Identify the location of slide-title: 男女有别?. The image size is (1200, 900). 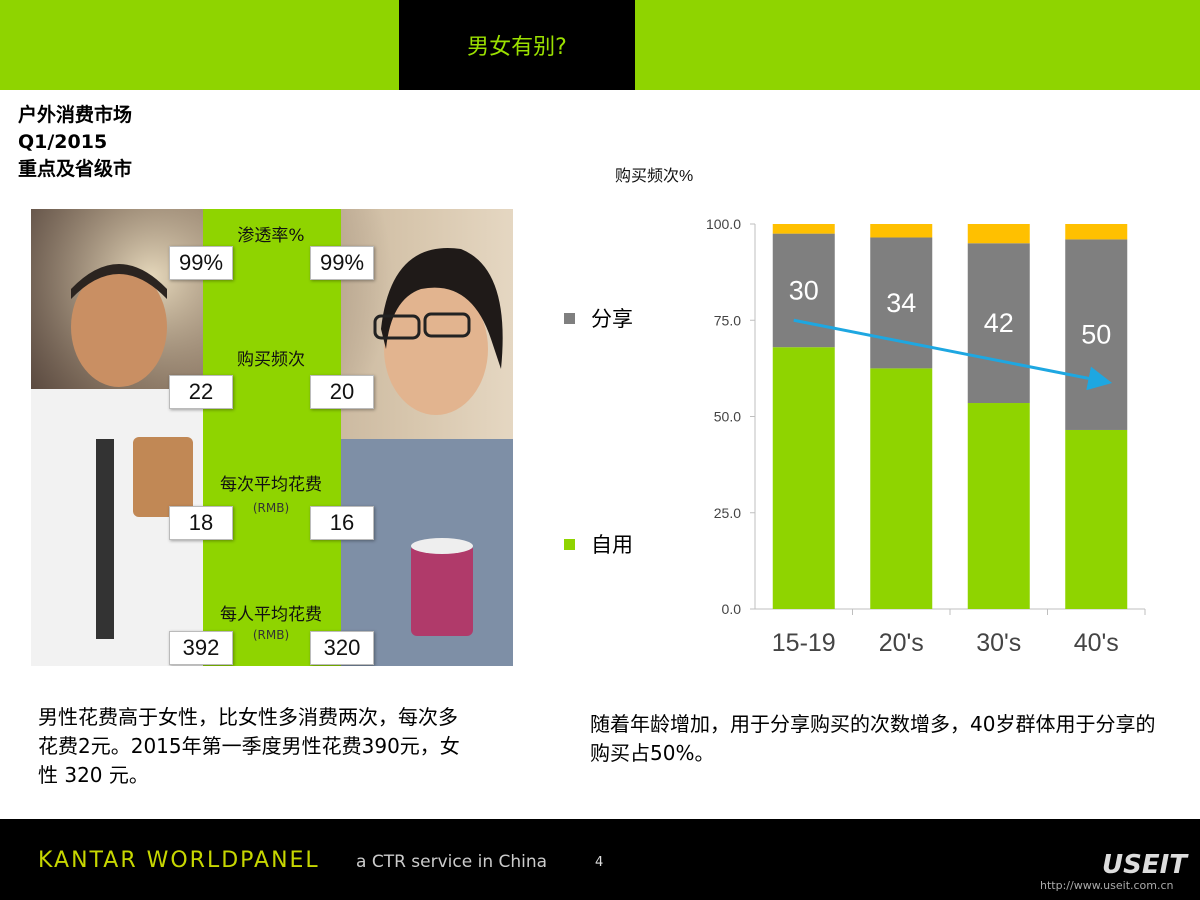
(517, 45).